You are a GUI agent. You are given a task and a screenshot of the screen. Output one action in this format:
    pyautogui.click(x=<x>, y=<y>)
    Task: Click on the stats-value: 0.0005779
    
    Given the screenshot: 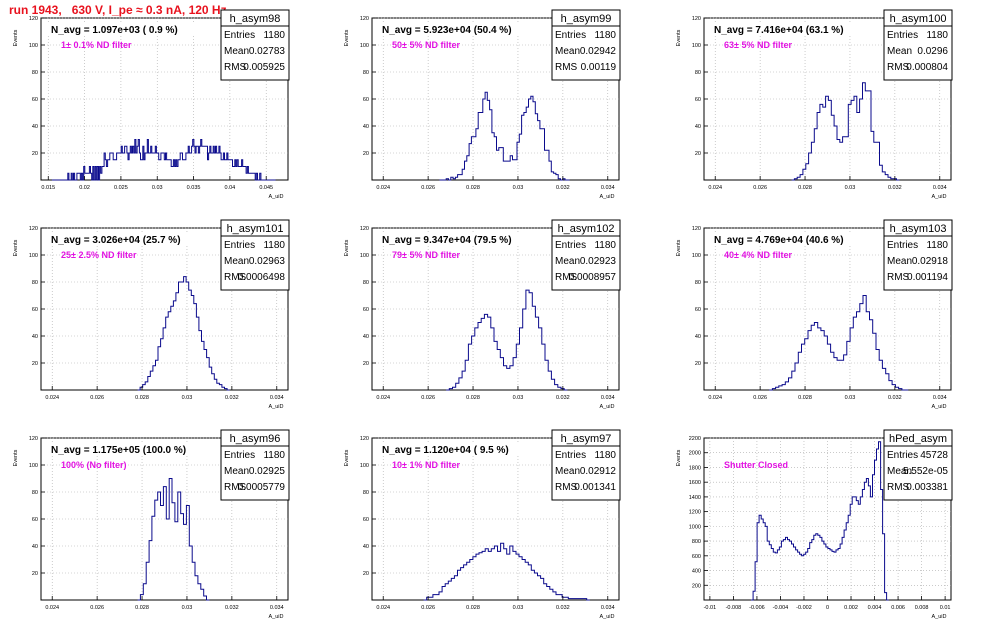 What is the action you would take?
    pyautogui.click(x=262, y=487)
    